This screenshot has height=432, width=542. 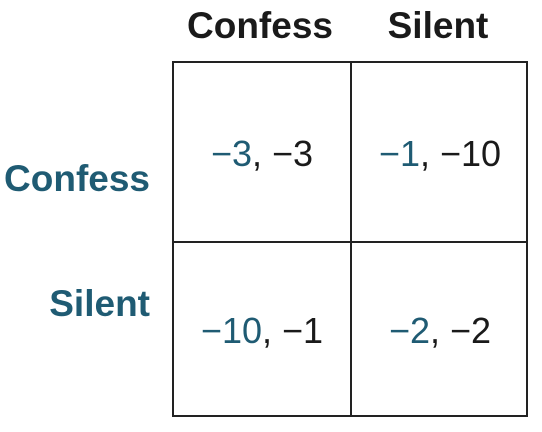 I want to click on cell-confess-confess: −3, −3, so click(x=262, y=154).